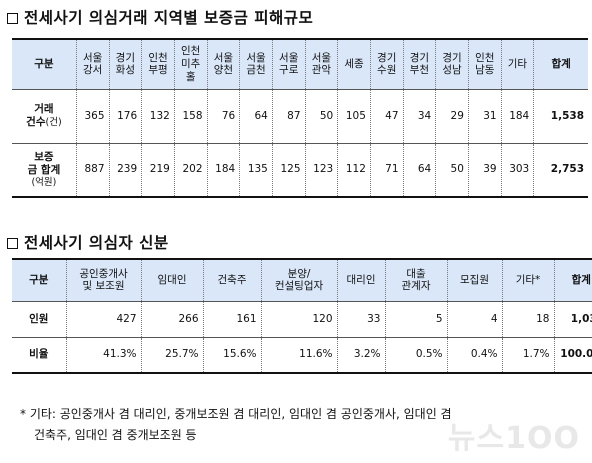 The height and width of the screenshot is (463, 592). Describe the element at coordinates (572, 280) in the screenshot. I see `column-header-total: 합계` at that location.